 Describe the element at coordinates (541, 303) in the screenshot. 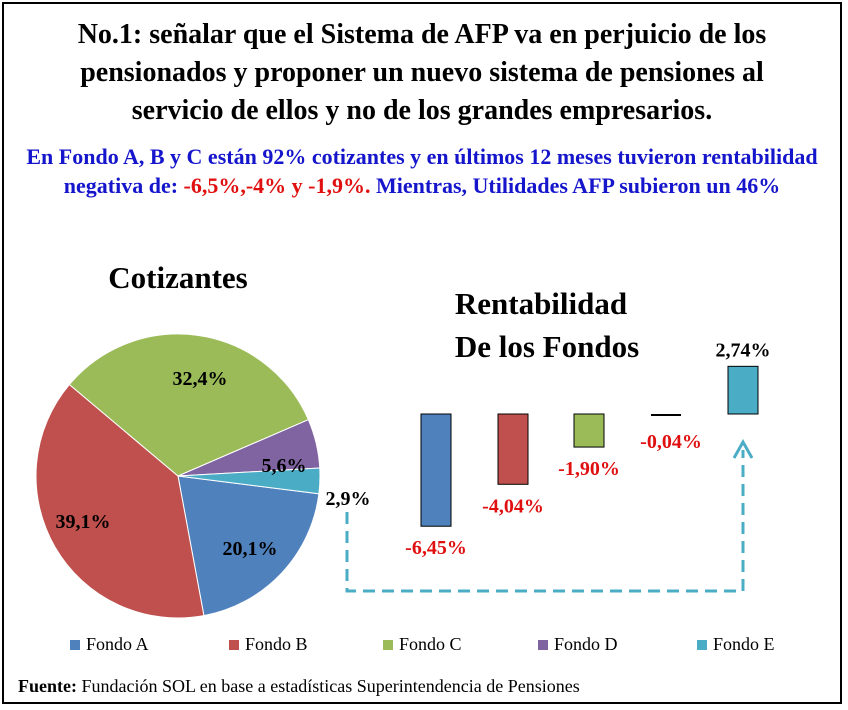

I see `bar-title-line-1: Rentabilidad` at that location.